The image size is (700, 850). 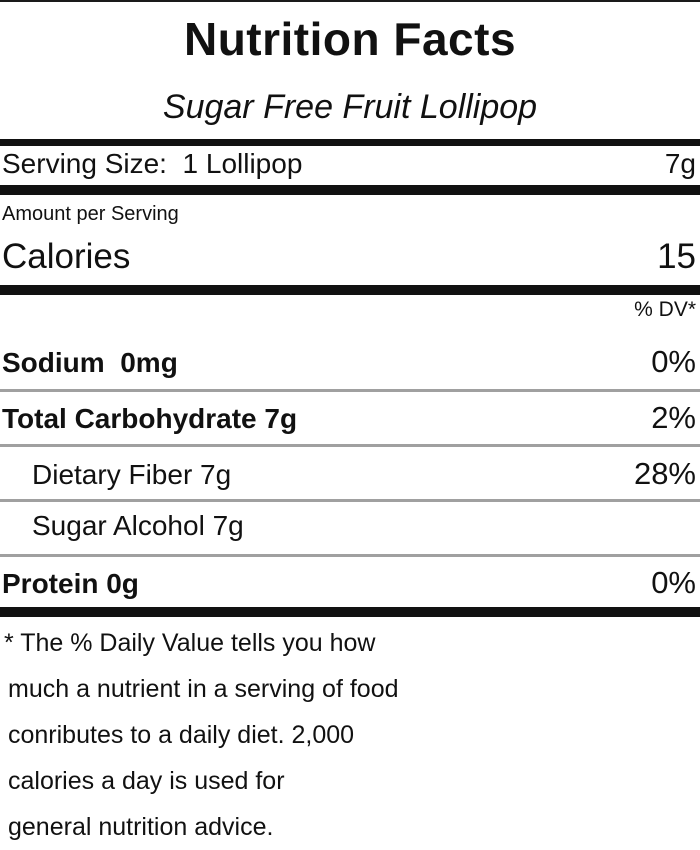 I want to click on nutrient-dv: 2%, so click(x=673, y=417).